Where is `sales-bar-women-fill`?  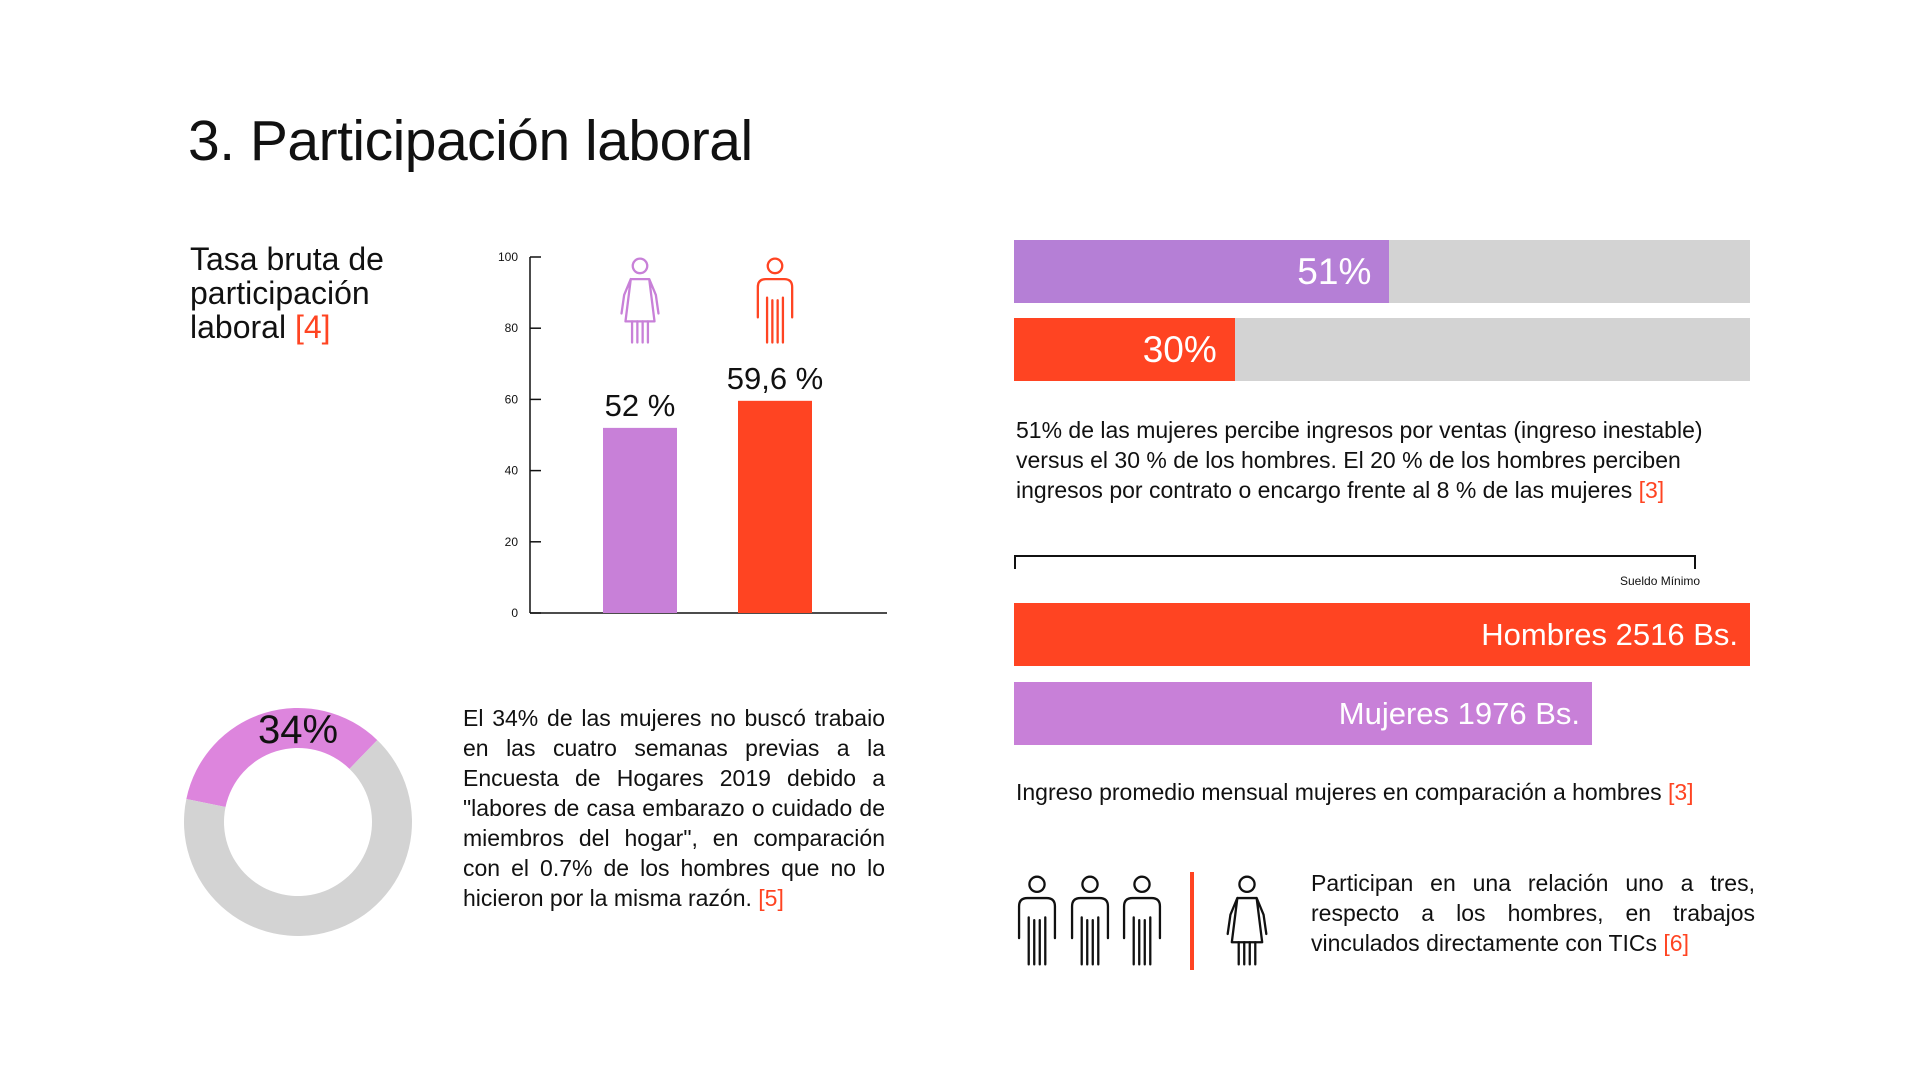
sales-bar-women-fill is located at coordinates (1202, 271).